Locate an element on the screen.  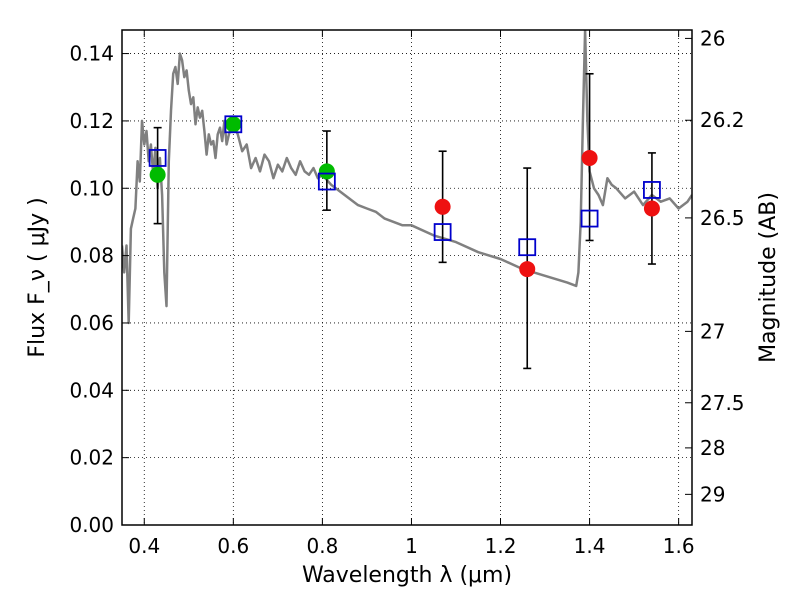
x-tick-label: 1 is located at coordinates (411, 546).